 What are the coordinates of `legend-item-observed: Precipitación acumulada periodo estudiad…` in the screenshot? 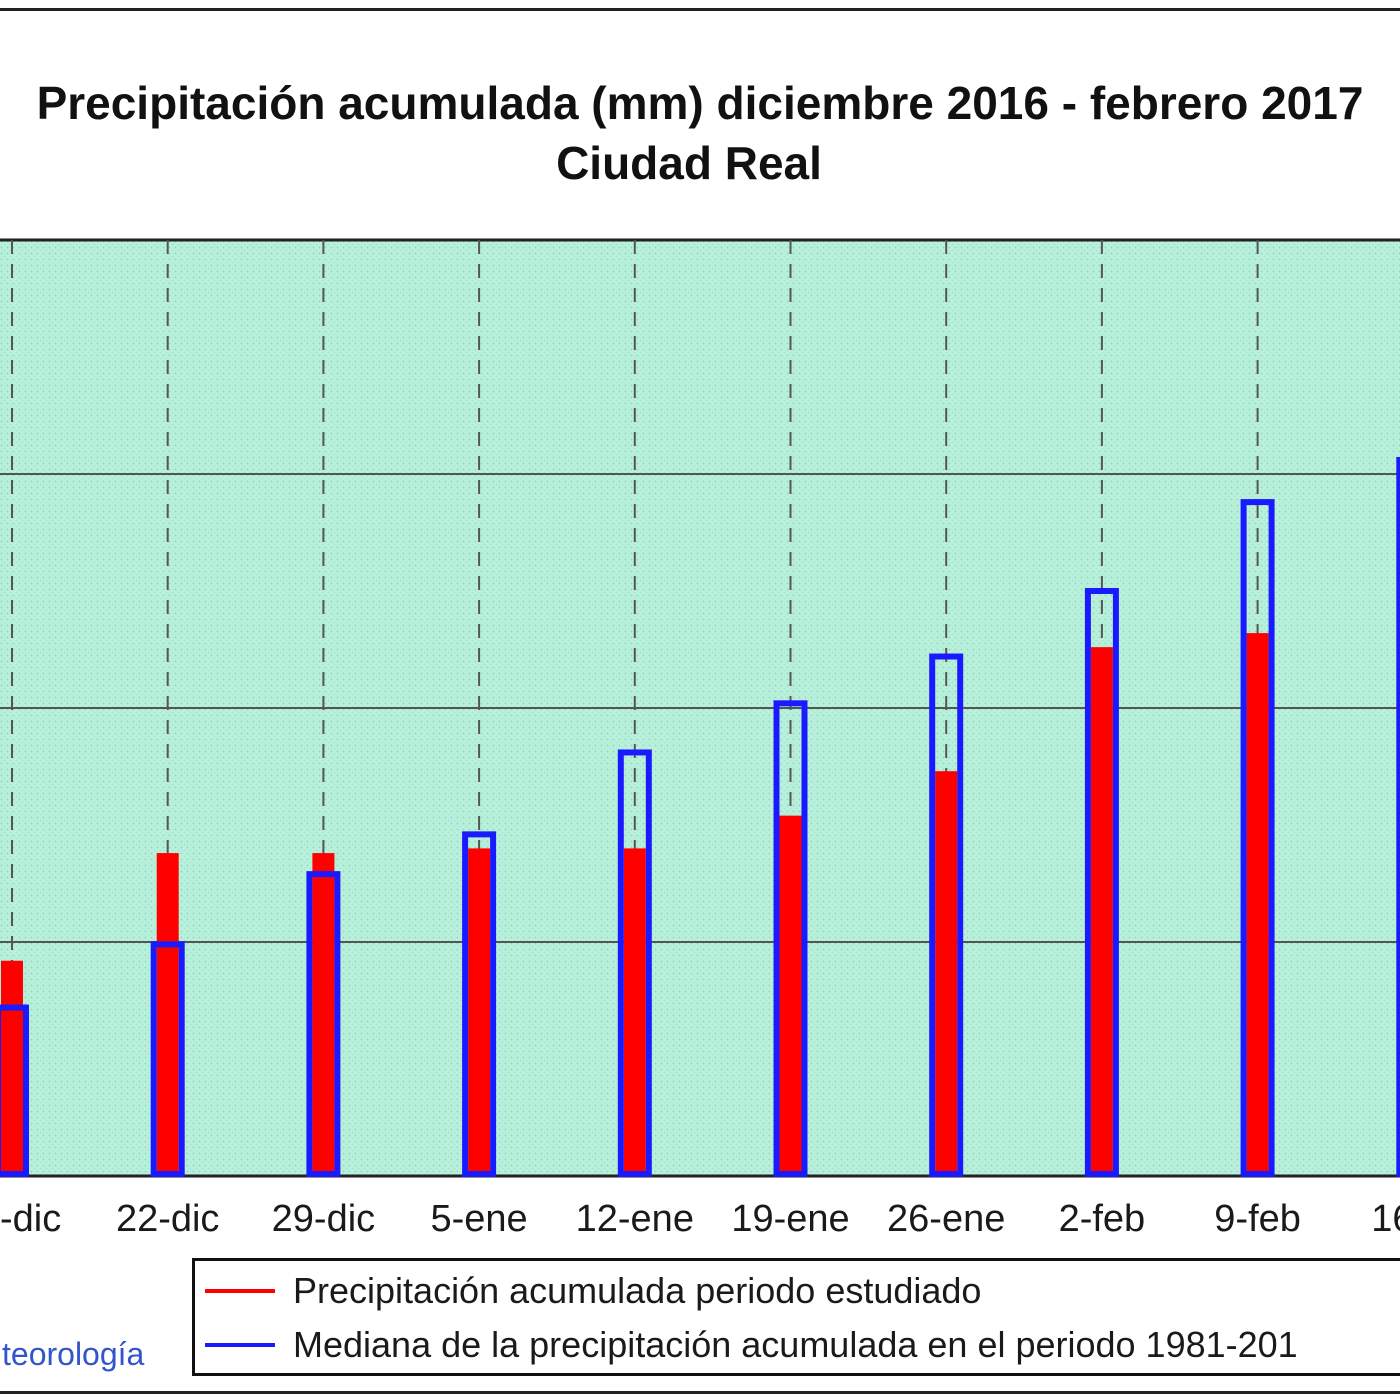 It's located at (593, 1290).